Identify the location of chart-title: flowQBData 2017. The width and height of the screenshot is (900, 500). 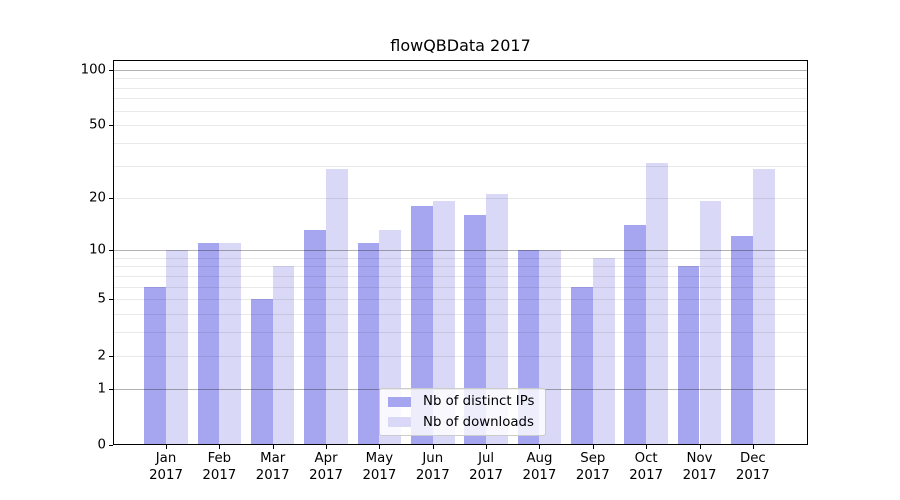
(460, 45).